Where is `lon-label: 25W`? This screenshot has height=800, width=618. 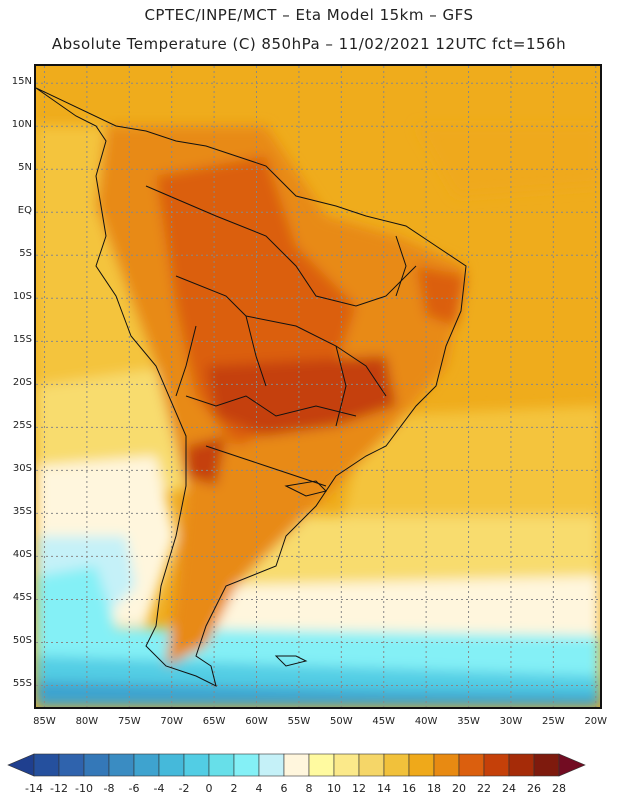
lon-label: 25W is located at coordinates (553, 721).